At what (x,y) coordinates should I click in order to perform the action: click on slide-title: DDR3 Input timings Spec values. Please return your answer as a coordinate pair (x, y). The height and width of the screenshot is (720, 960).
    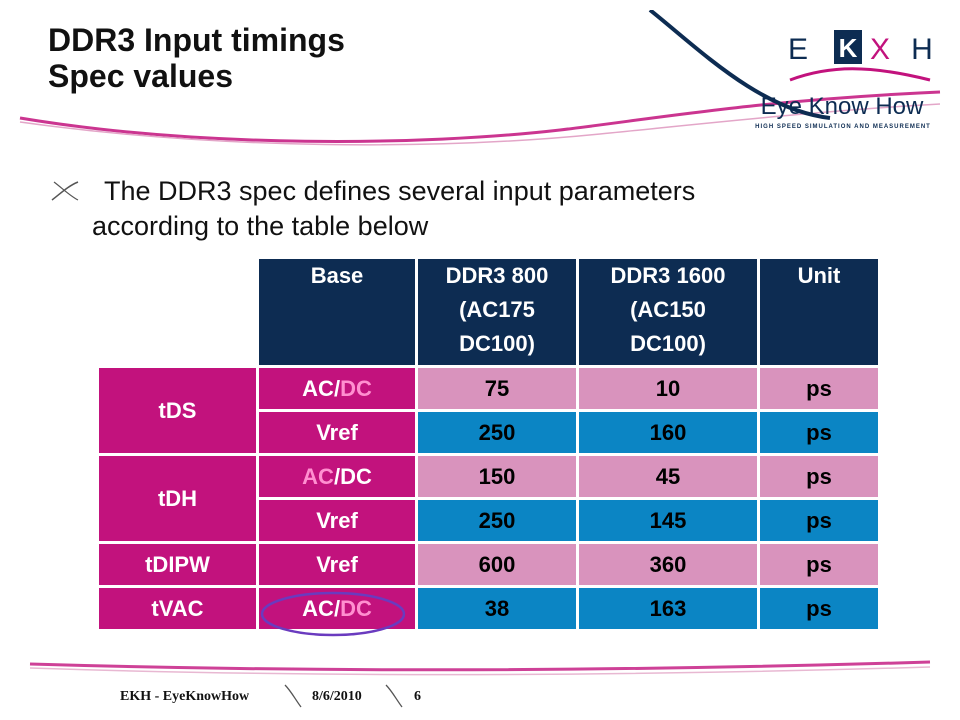
    Looking at the image, I should click on (196, 58).